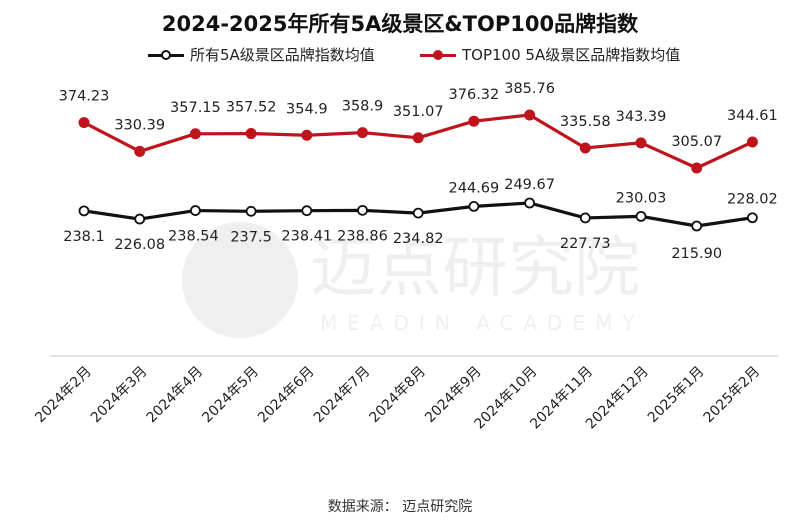 The image size is (800, 526). What do you see at coordinates (585, 244) in the screenshot?
I see `data-label-s0-9: 227.73` at bounding box center [585, 244].